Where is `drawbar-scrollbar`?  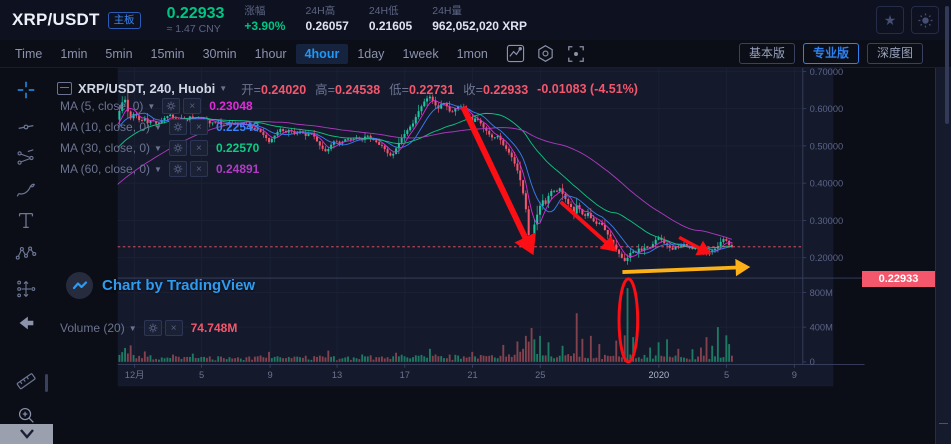
drawbar-scrollbar is located at coordinates (46, 383).